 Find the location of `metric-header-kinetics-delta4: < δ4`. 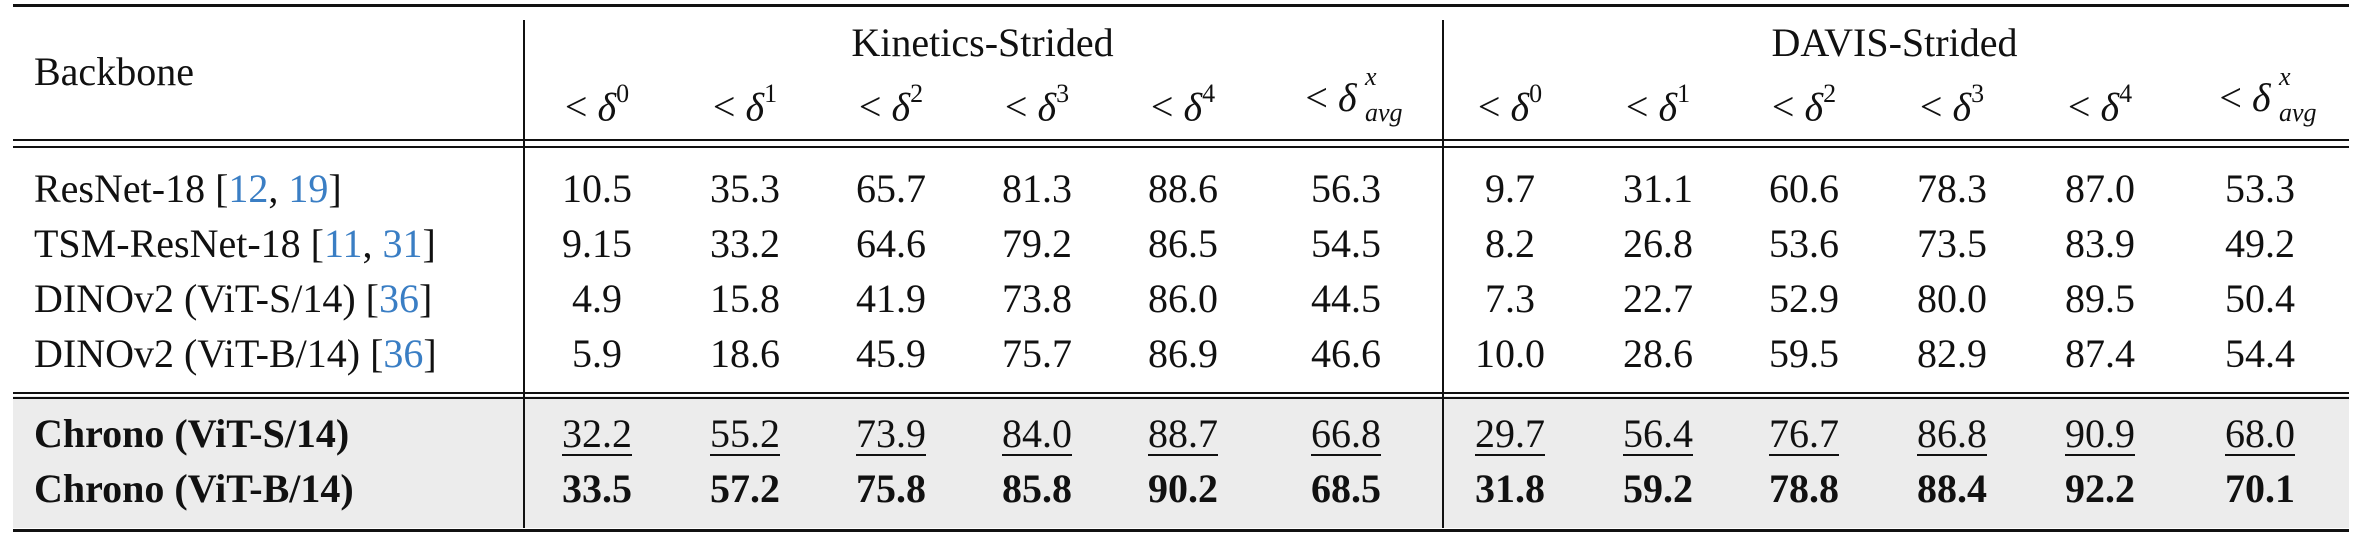

metric-header-kinetics-delta4: < δ4 is located at coordinates (1183, 102).